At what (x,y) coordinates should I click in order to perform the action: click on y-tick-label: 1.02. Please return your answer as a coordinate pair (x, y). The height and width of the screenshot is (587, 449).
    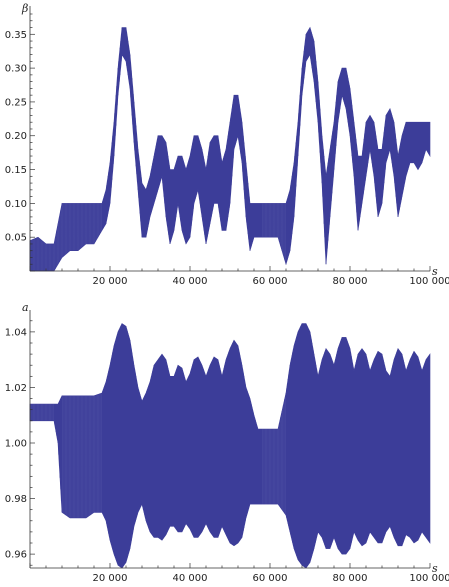
    Looking at the image, I should click on (16, 388).